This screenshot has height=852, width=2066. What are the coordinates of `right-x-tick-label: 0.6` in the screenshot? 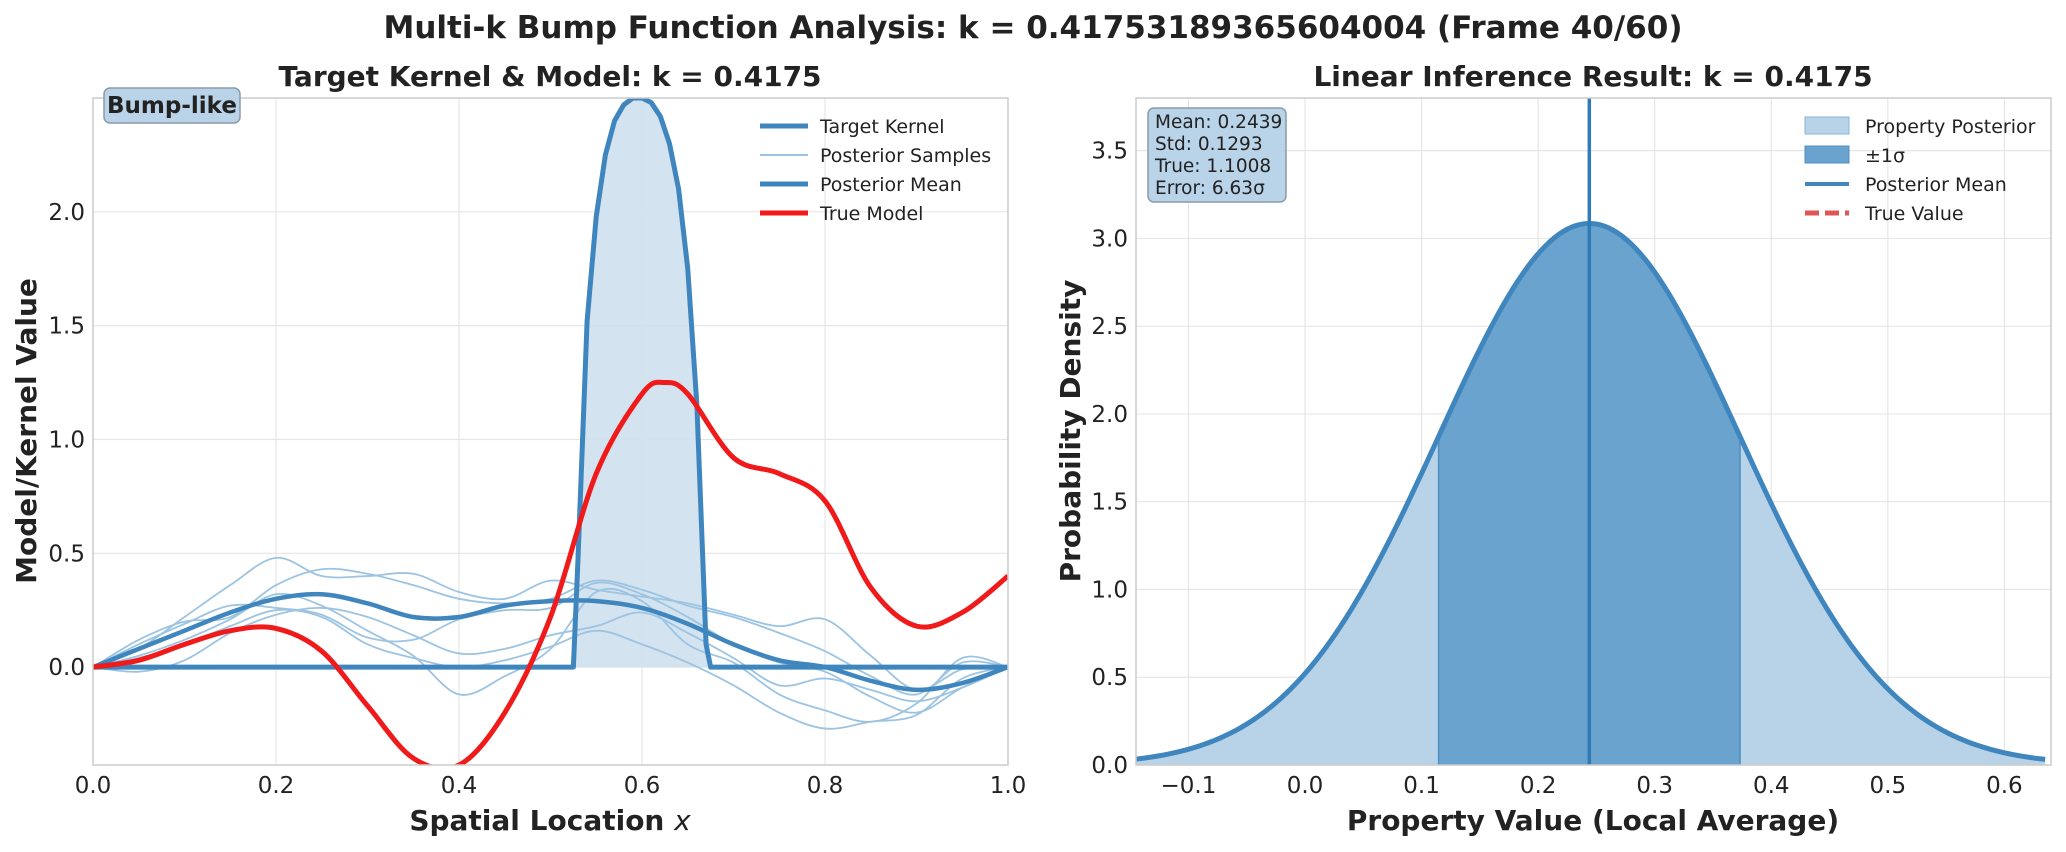 It's located at (2004, 786).